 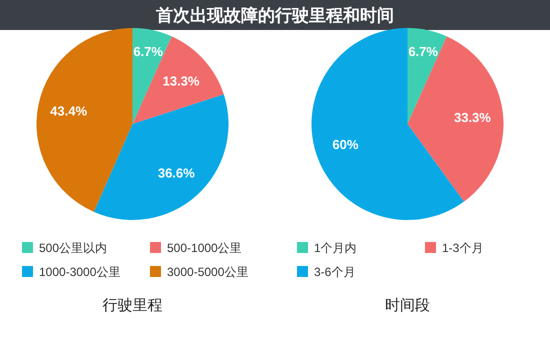 What do you see at coordinates (473, 118) in the screenshot?
I see `data-label: 33.3%` at bounding box center [473, 118].